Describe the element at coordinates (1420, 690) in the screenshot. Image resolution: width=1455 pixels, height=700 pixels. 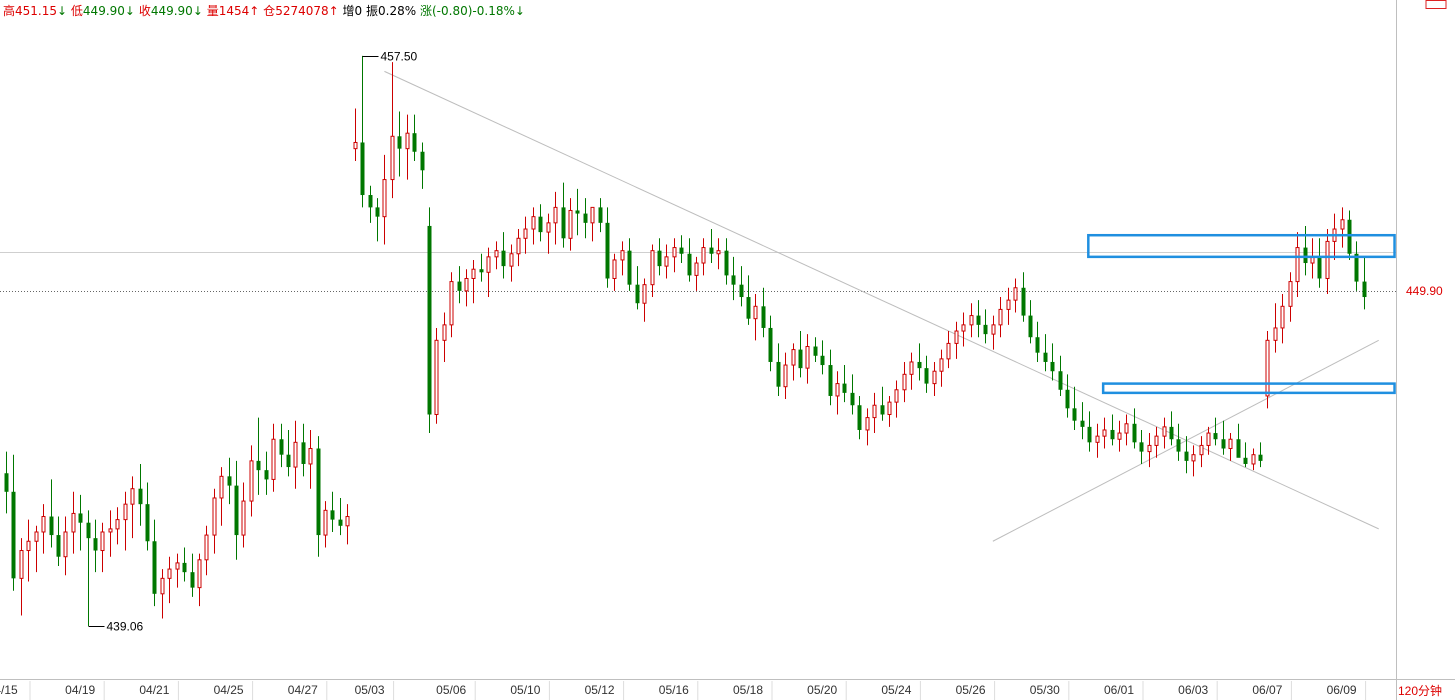
I see `timeframe-label: 120分钟` at that location.